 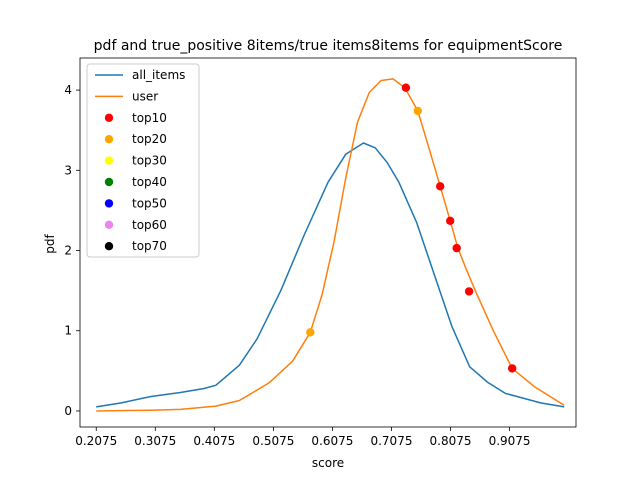 What do you see at coordinates (109, 139) in the screenshot?
I see `legend-swatch-top20` at bounding box center [109, 139].